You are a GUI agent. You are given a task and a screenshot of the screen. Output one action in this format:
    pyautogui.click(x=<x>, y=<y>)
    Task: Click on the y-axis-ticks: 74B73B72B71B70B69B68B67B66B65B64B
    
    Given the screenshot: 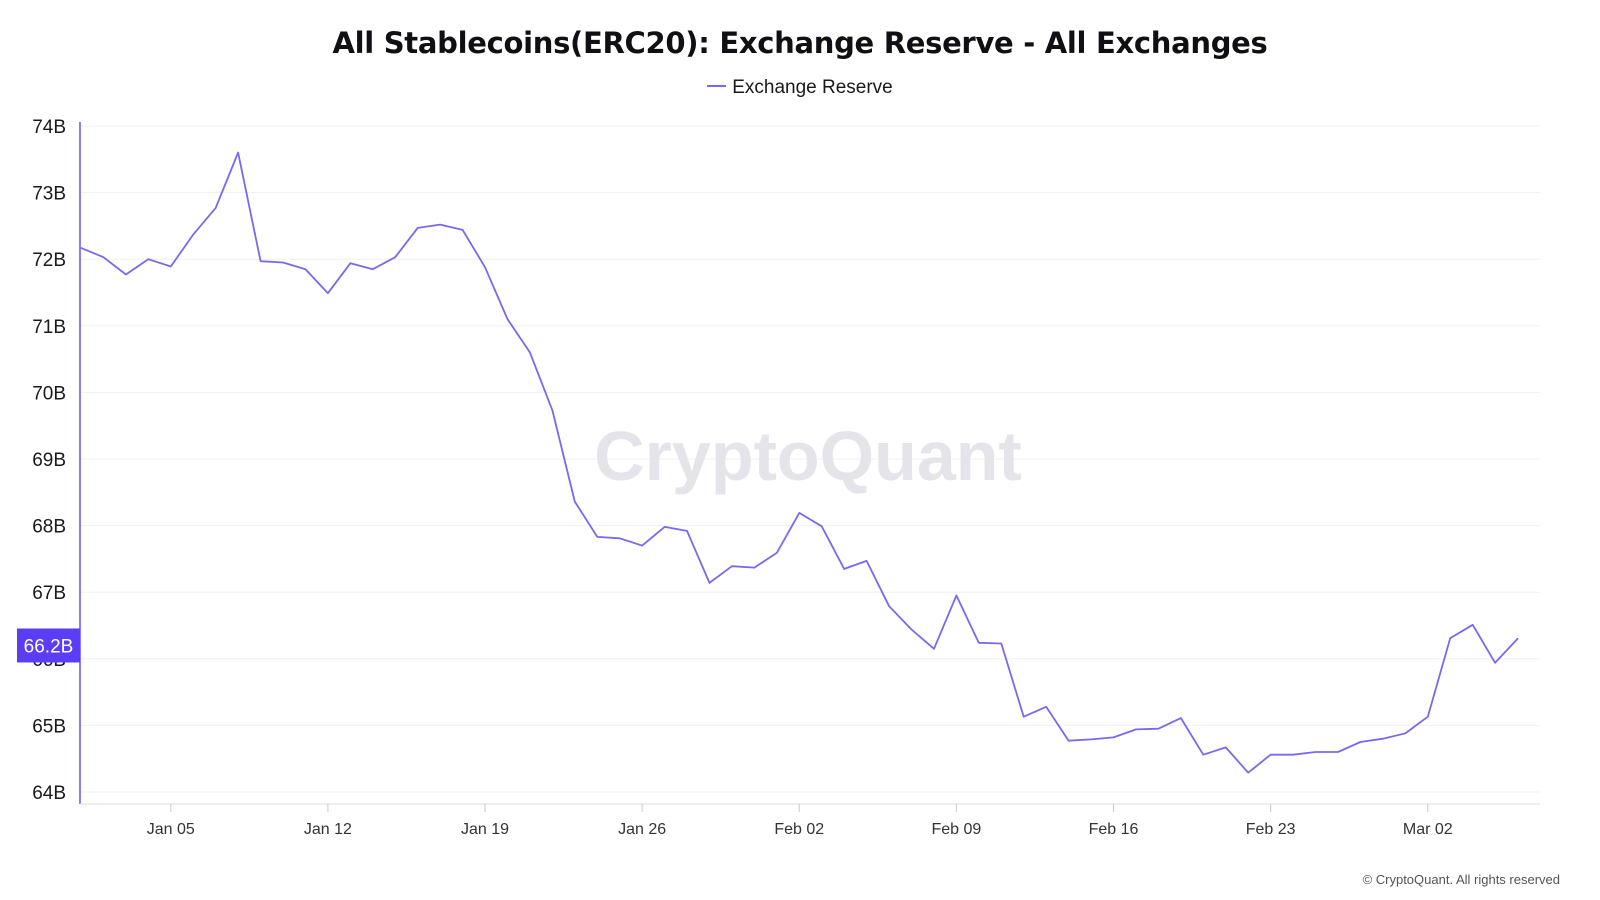 What is the action you would take?
    pyautogui.click(x=49, y=460)
    